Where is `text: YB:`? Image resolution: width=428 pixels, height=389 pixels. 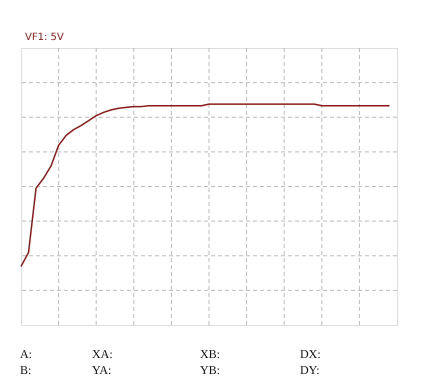
text: YB: is located at coordinates (210, 370).